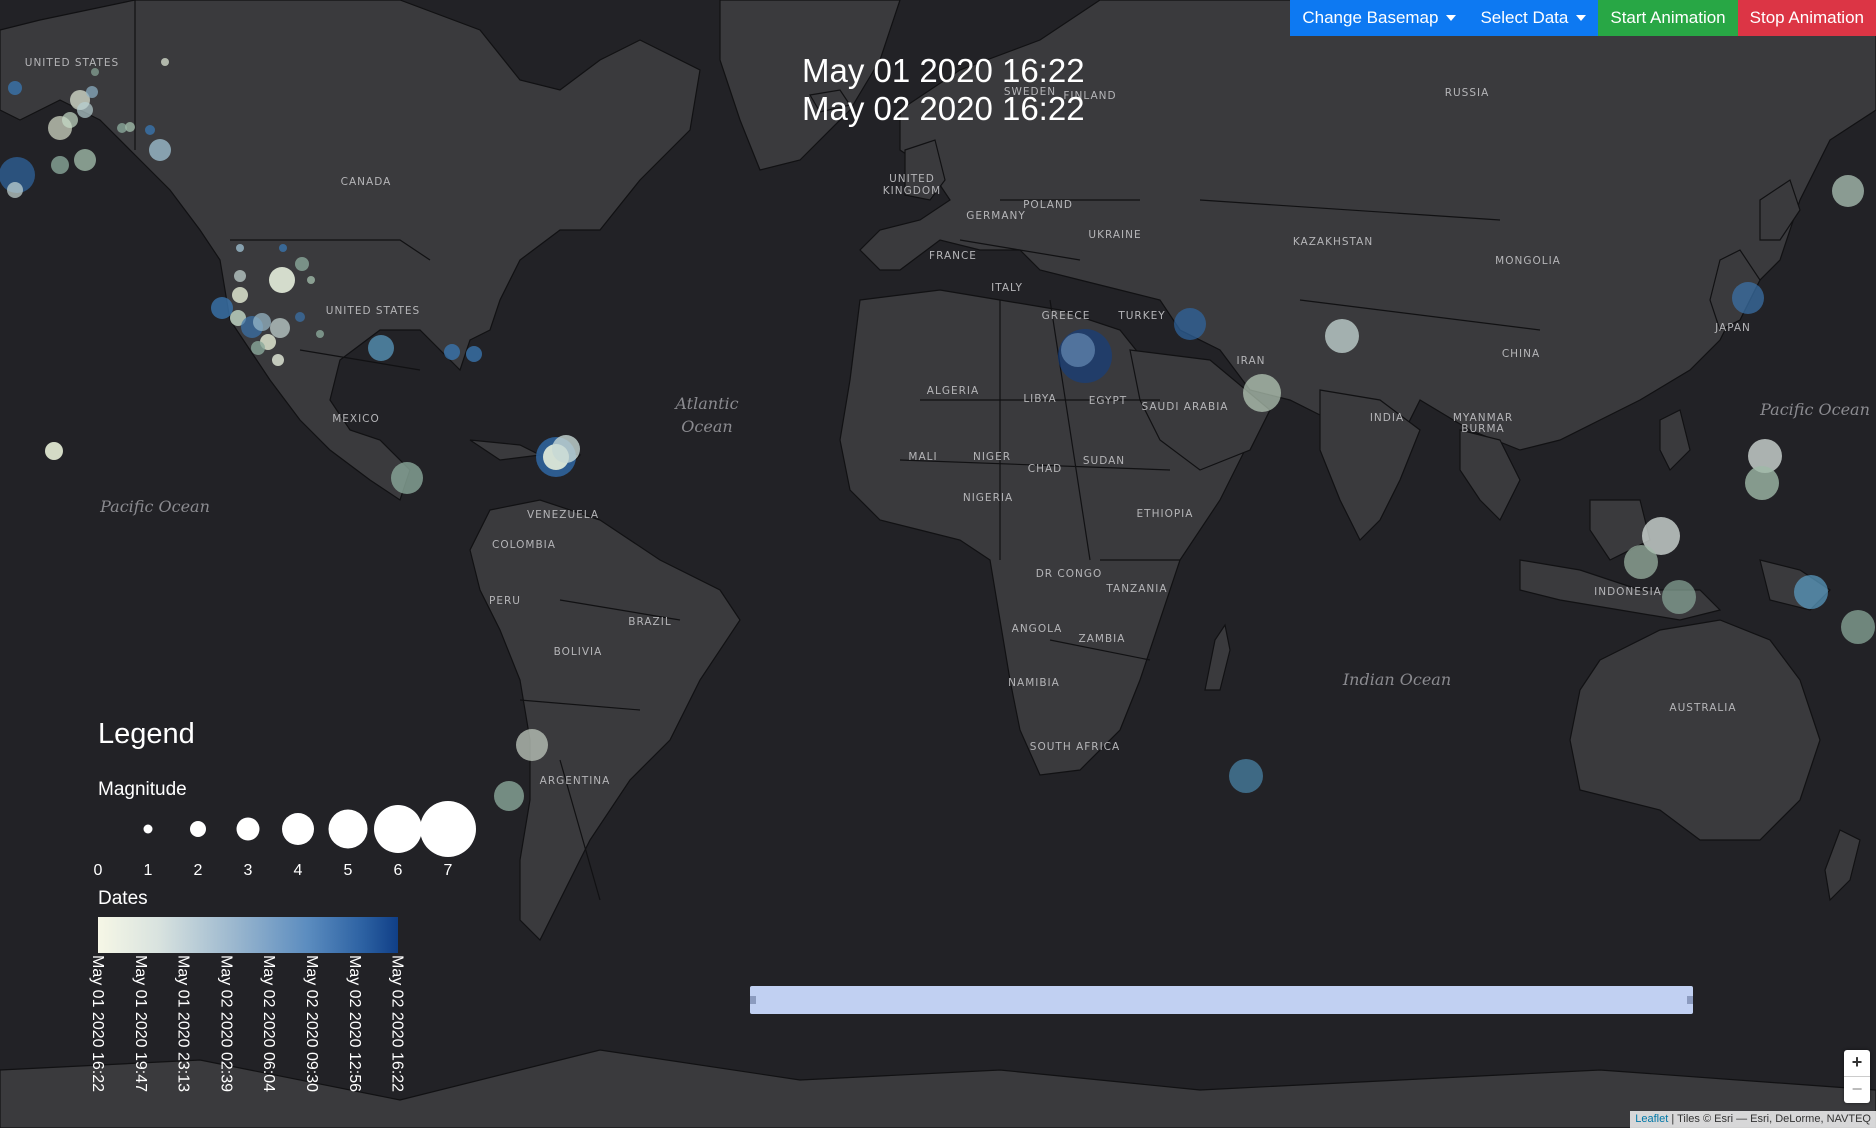 This screenshot has width=1876, height=1128. Describe the element at coordinates (1396, 679) in the screenshot. I see `ocean-label-indian: Indian Ocean` at that location.